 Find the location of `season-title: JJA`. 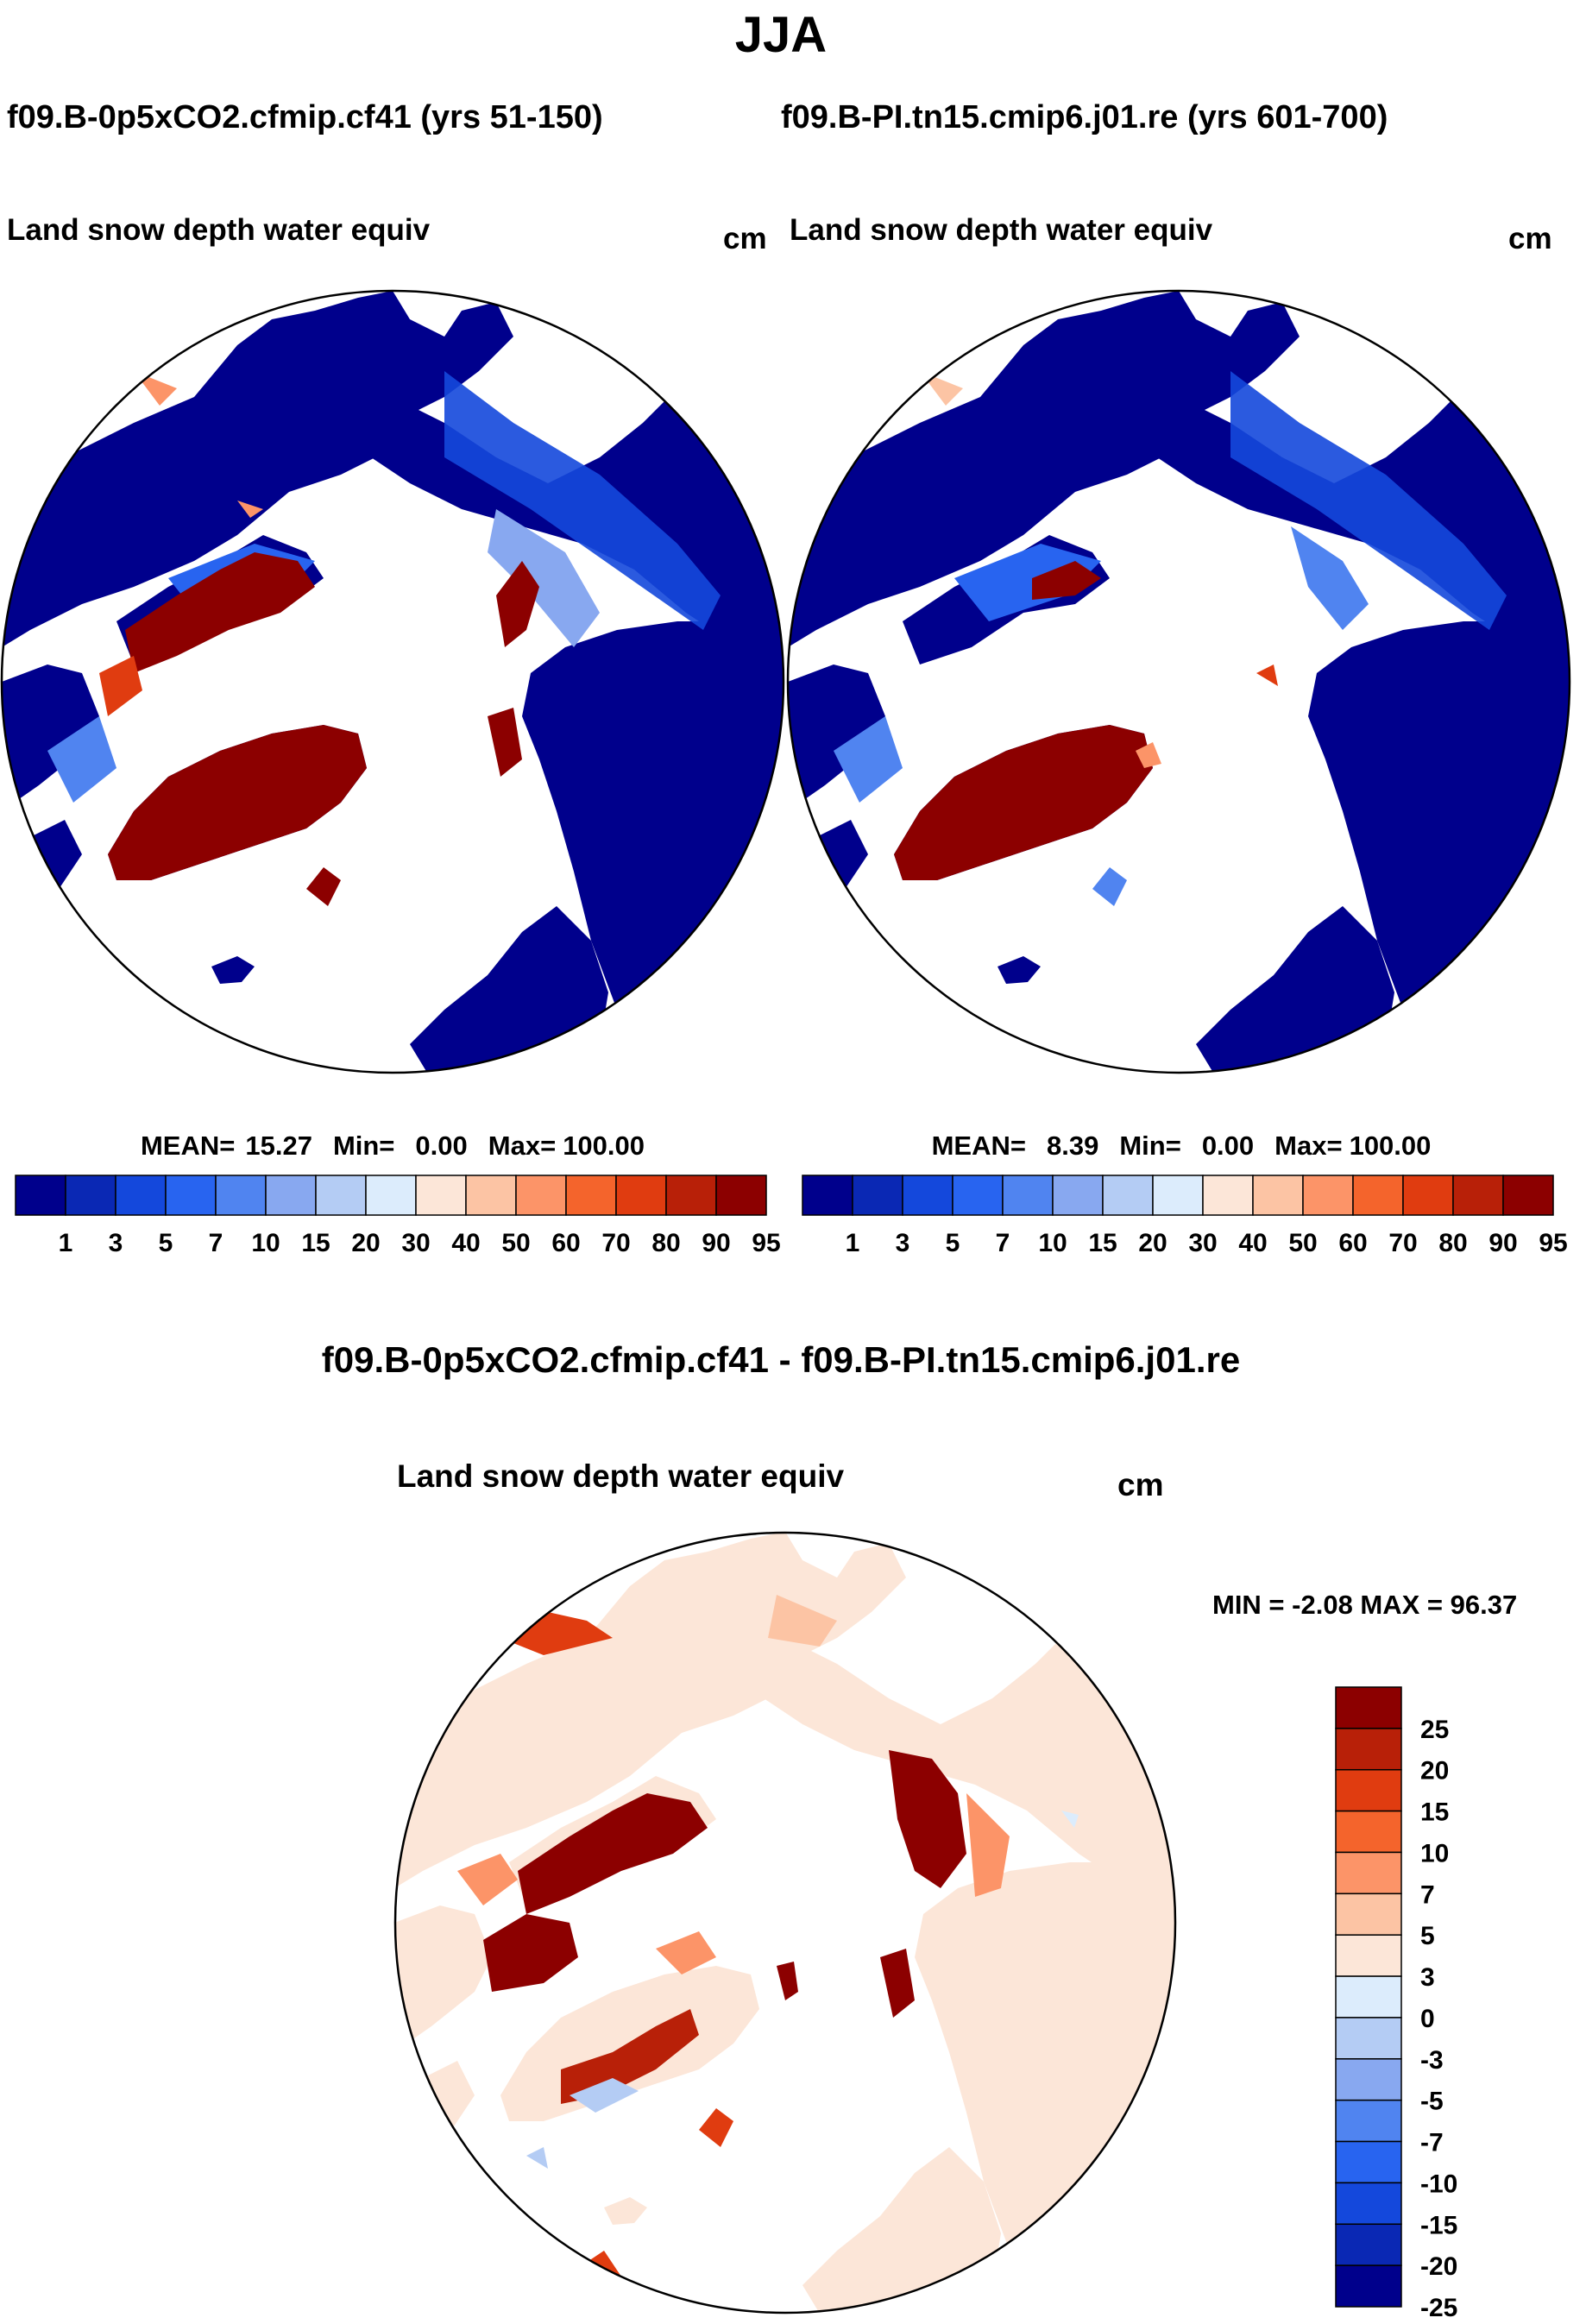

season-title: JJA is located at coordinates (781, 35).